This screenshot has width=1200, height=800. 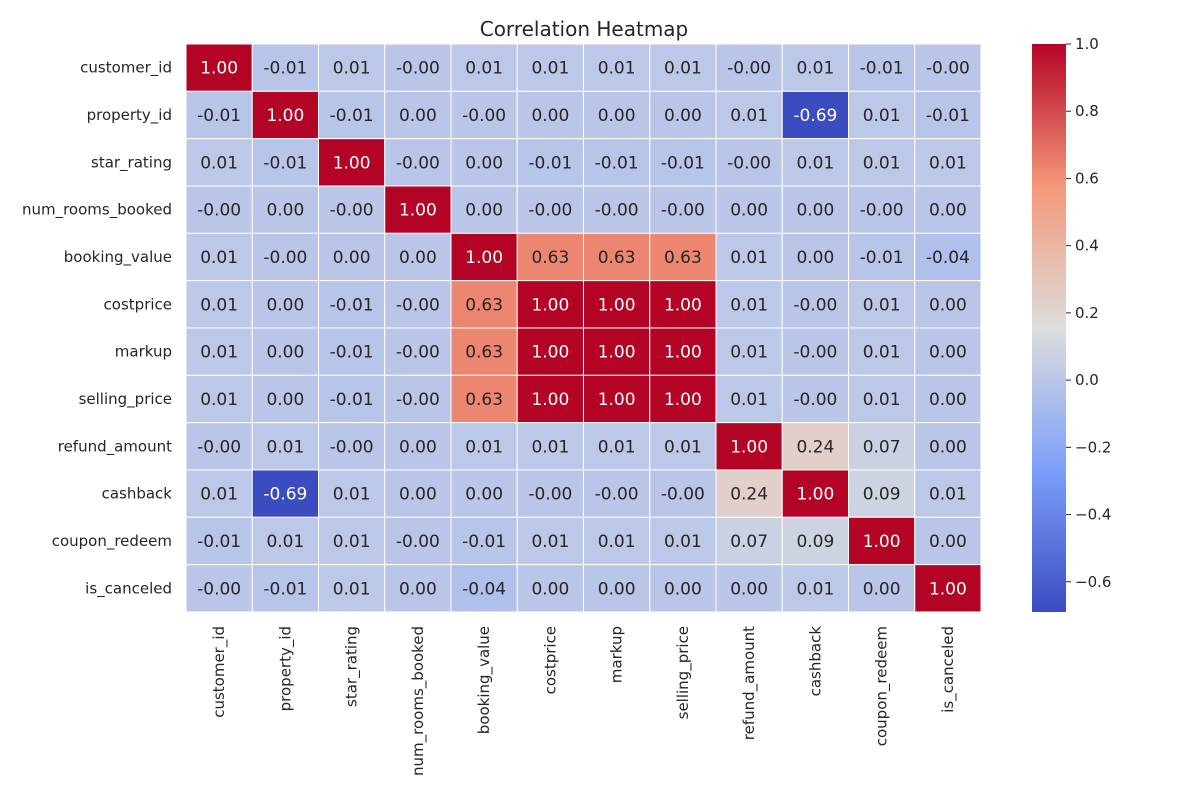 What do you see at coordinates (138, 304) in the screenshot?
I see `row-tick-label: costprice` at bounding box center [138, 304].